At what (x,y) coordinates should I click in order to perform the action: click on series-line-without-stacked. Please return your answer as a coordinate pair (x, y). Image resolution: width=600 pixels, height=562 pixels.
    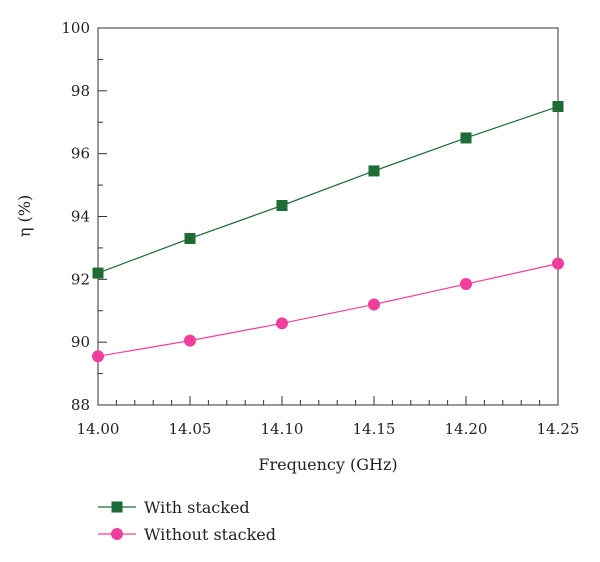
    Looking at the image, I should click on (328, 310).